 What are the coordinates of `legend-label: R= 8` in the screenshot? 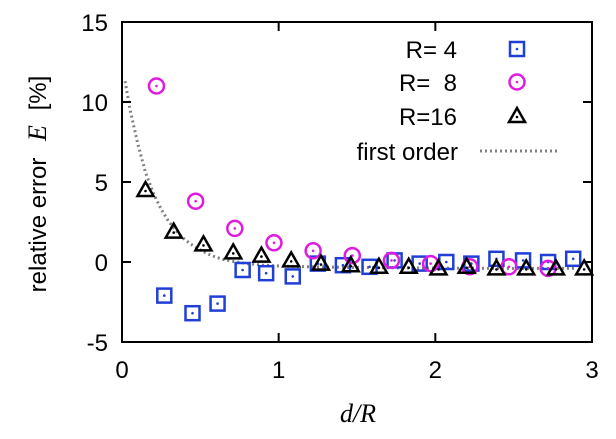 It's located at (428, 83).